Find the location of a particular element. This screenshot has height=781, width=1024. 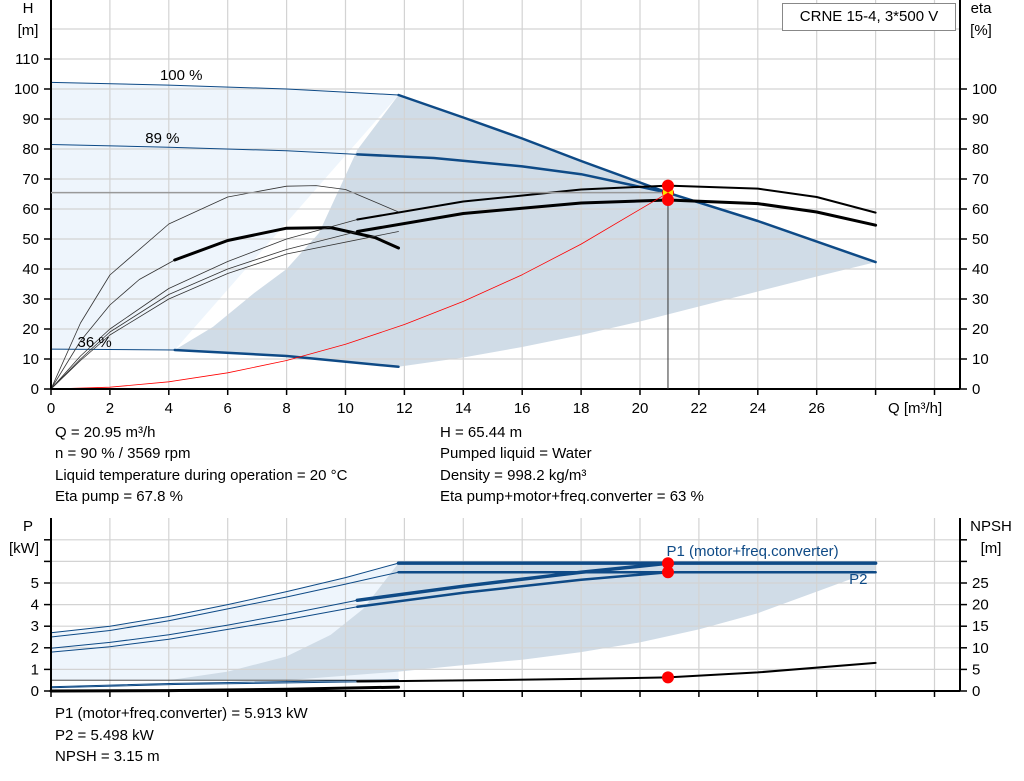

series-h-100-thin is located at coordinates (224, 88).